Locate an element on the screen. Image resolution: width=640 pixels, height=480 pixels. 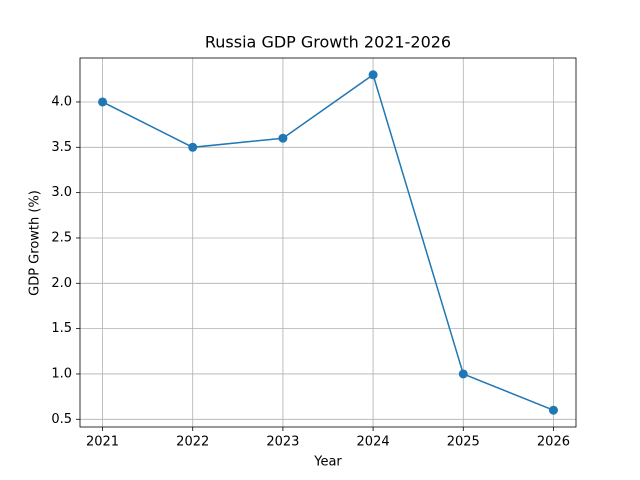
y-tick-label: 2.0 is located at coordinates (61, 283).